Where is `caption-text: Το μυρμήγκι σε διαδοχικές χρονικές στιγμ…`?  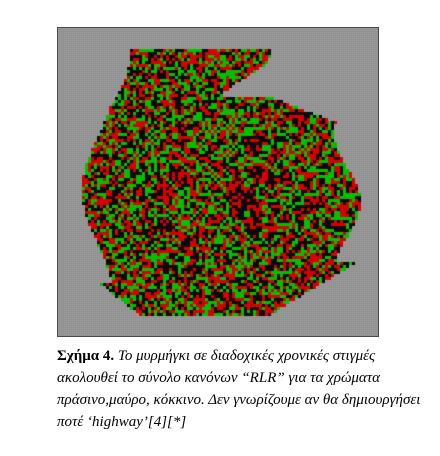
caption-text: Το μυρμήγκι σε διαδοχικές χρονικές στιγμ… is located at coordinates (239, 389).